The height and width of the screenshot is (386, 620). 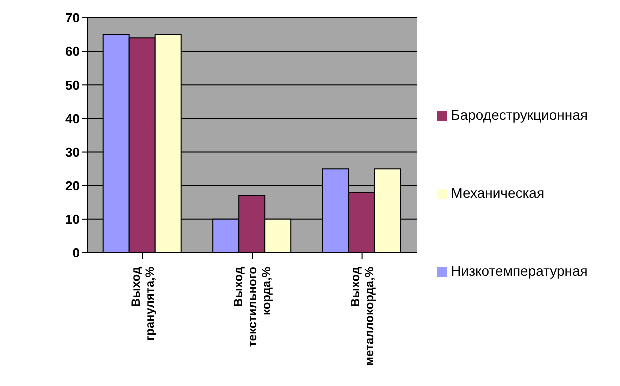 I want to click on legend-label: Низкотемпературная, so click(x=519, y=271).